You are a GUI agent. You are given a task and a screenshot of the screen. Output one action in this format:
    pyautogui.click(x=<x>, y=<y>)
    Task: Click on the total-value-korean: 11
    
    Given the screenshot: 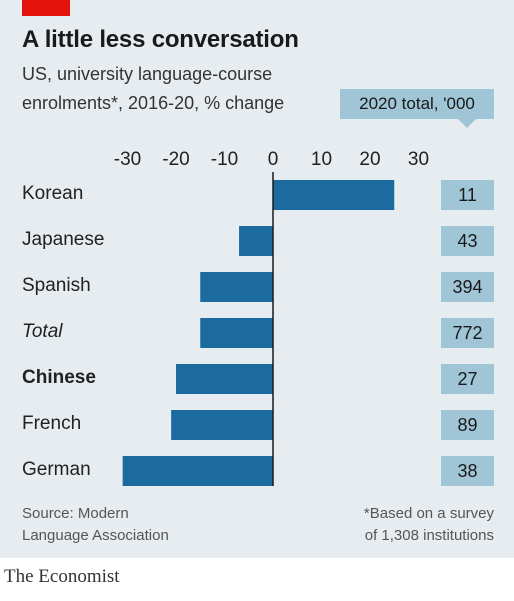 What is the action you would take?
    pyautogui.click(x=467, y=195)
    